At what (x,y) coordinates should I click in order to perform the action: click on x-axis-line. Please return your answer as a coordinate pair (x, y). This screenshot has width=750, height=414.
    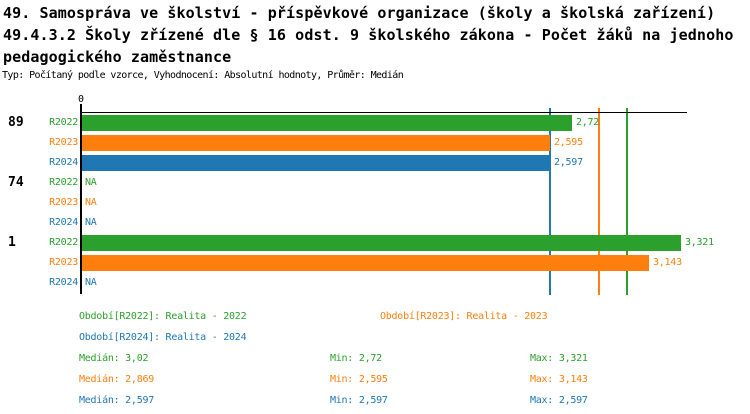
    Looking at the image, I should click on (383, 112).